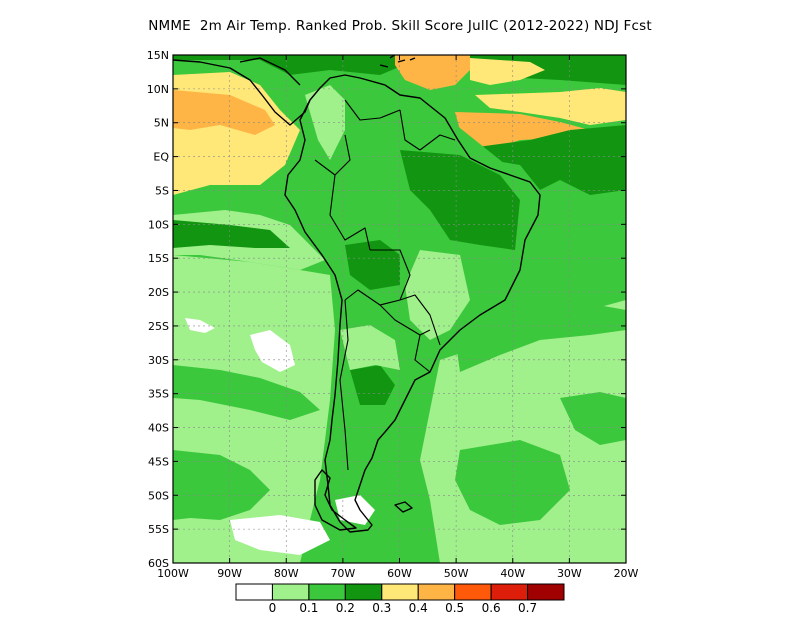 This screenshot has width=800, height=618. I want to click on field-pacific-white-south, so click(280, 535).